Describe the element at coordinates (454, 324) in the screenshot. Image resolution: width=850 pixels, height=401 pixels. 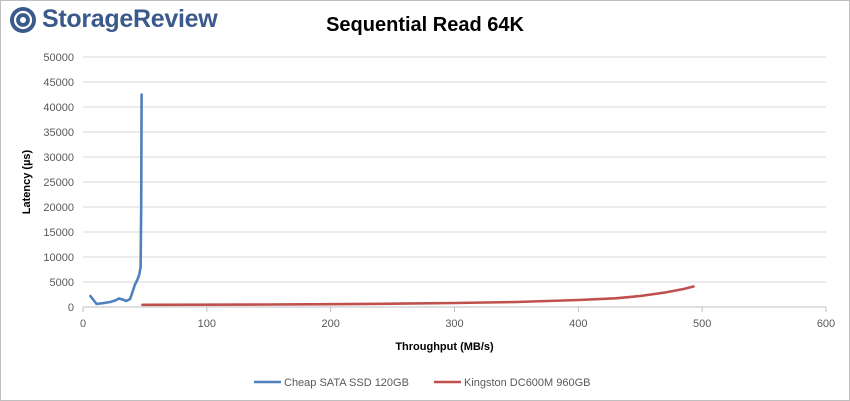
I see `x-tick-label: 300` at that location.